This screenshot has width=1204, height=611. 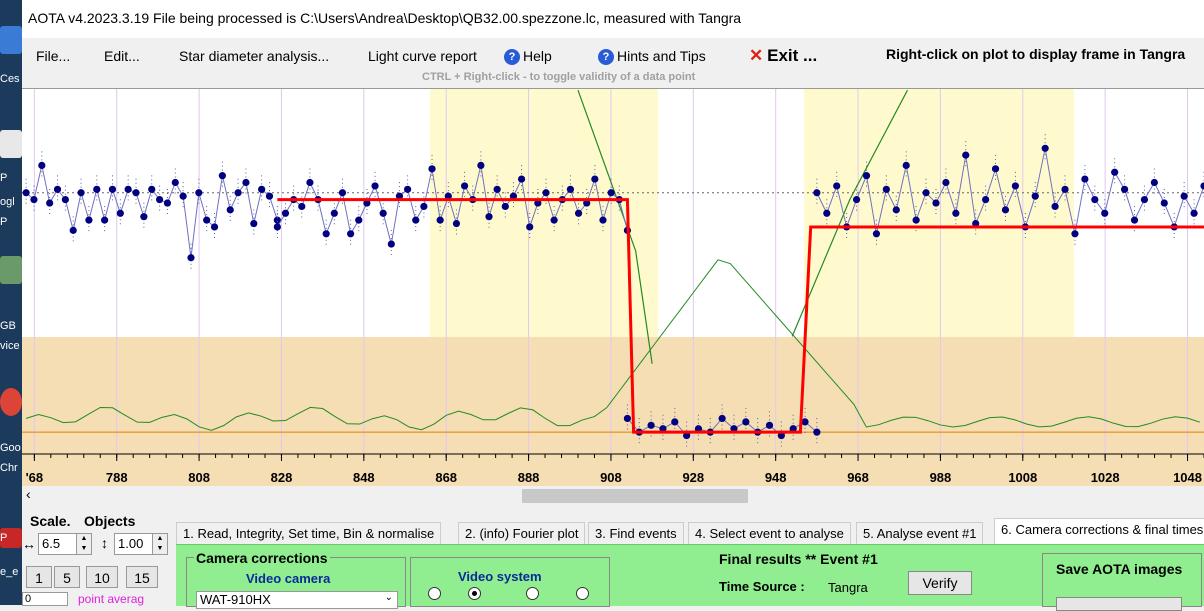 What do you see at coordinates (131, 543) in the screenshot?
I see `vertical-scale-value: 1.00` at bounding box center [131, 543].